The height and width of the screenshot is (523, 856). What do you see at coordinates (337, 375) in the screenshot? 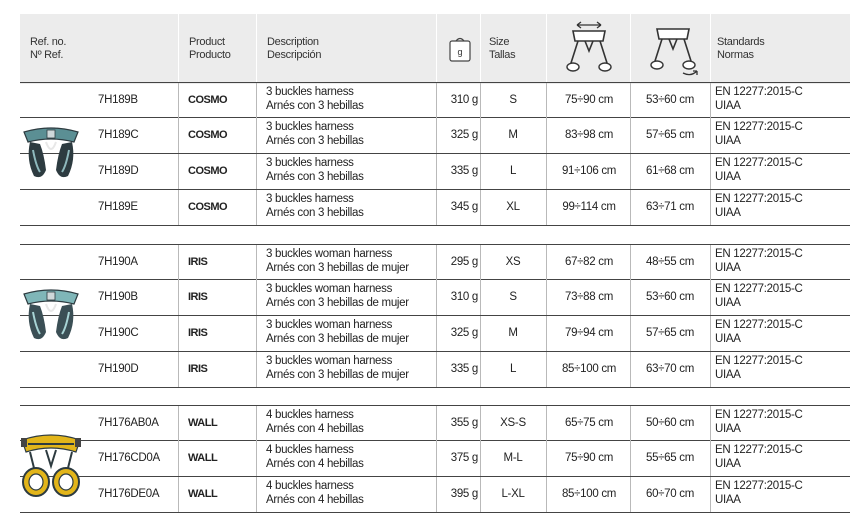
I see `description-es: Arnés con 3 hebillas de mujer` at bounding box center [337, 375].